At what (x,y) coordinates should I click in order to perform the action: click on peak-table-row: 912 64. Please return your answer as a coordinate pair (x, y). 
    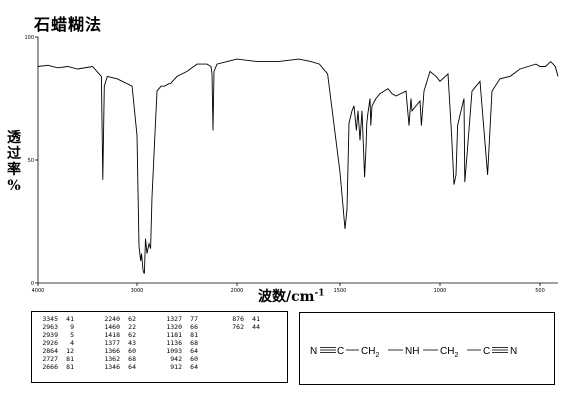
    Looking at the image, I should click on (179, 367).